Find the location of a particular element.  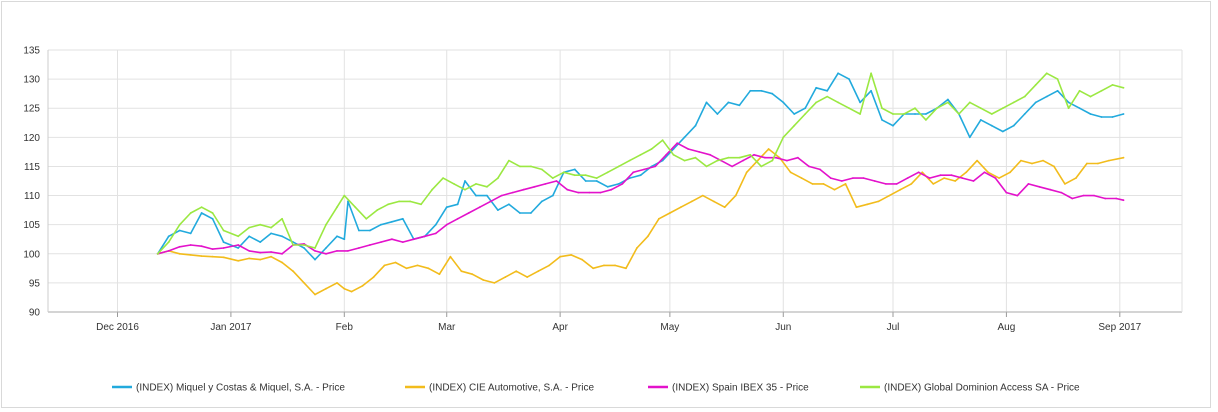

y-tick-label: 90 is located at coordinates (35, 313).